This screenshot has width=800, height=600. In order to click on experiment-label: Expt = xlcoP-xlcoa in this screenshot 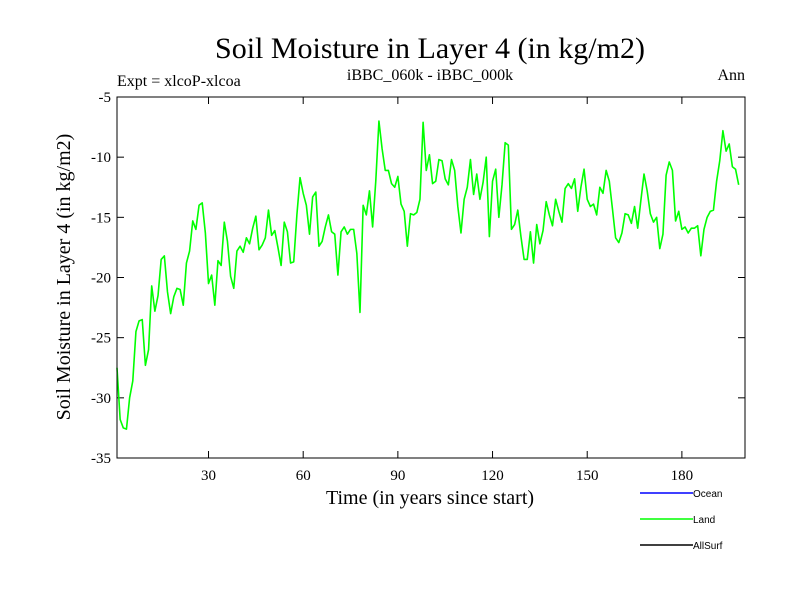, I will do `click(179, 81)`.